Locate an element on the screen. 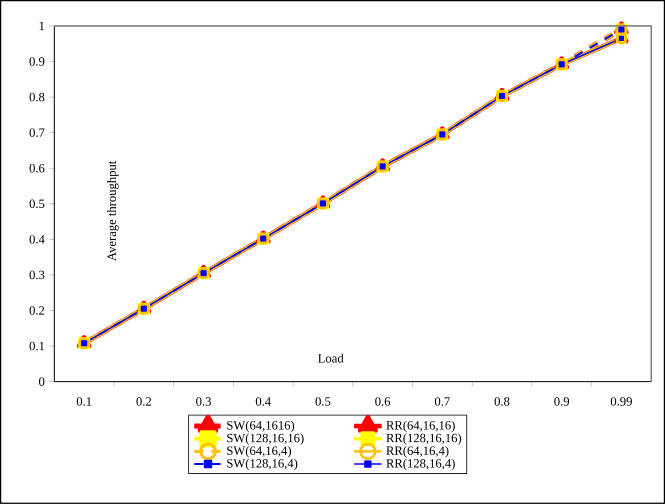 The height and width of the screenshot is (504, 665). y-tick-label: 0.7 is located at coordinates (37, 132).